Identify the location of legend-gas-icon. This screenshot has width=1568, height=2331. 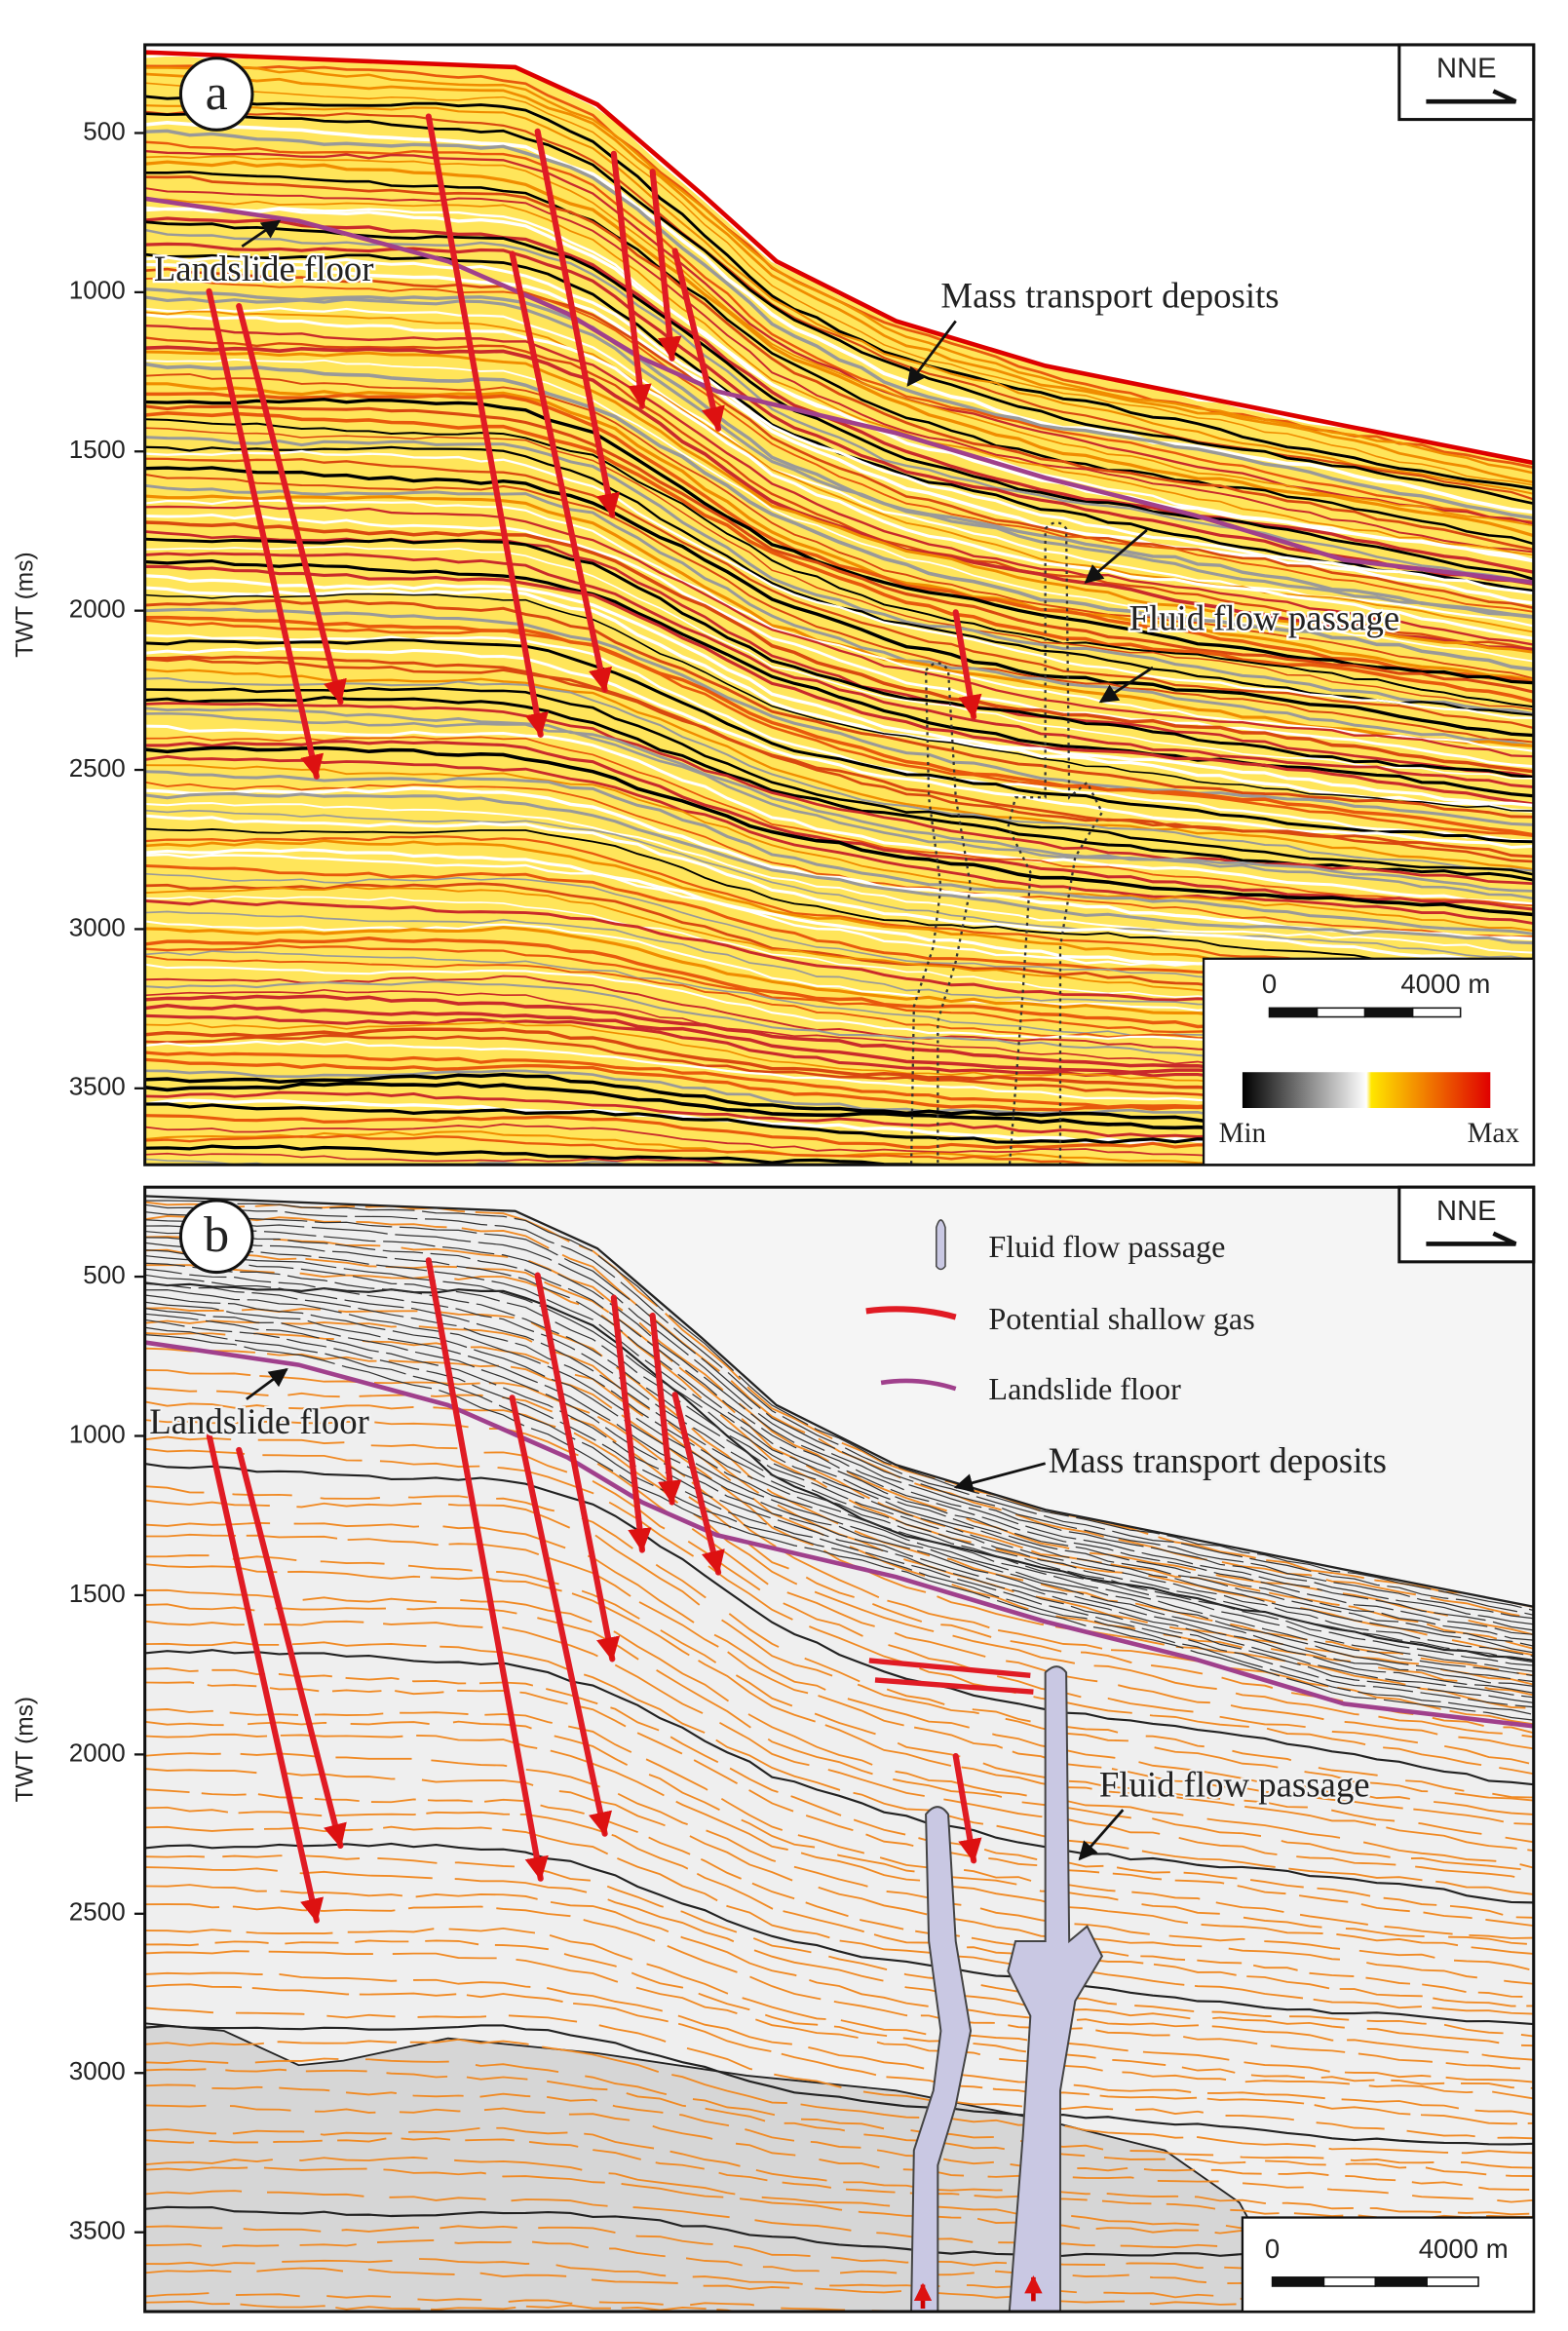
(911, 1313).